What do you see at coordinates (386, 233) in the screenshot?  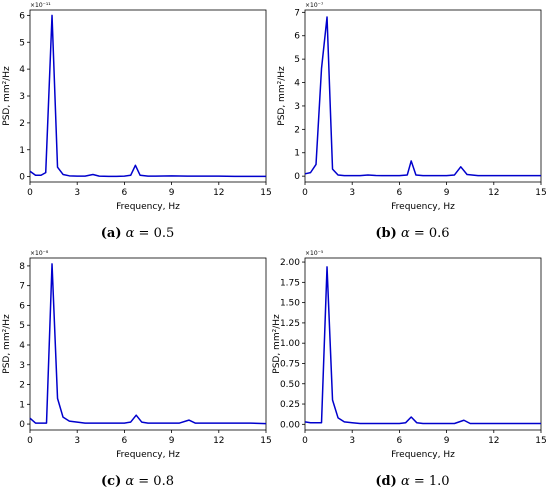 I see `caption-tag: (b)` at bounding box center [386, 233].